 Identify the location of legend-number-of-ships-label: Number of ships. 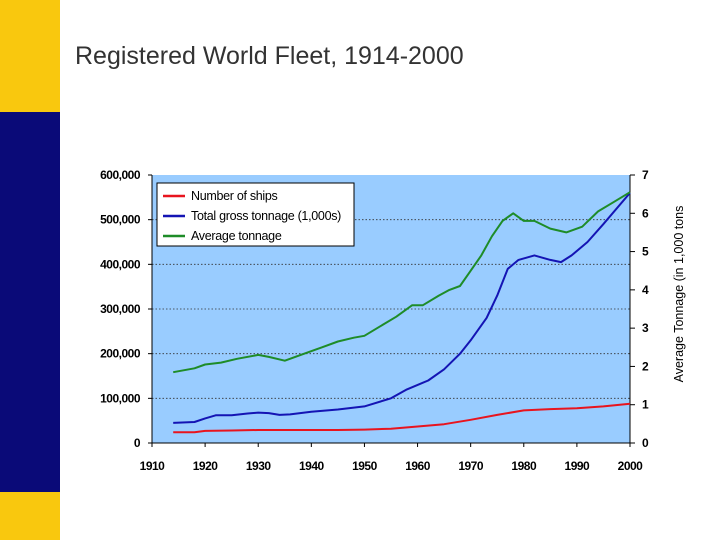
(234, 196).